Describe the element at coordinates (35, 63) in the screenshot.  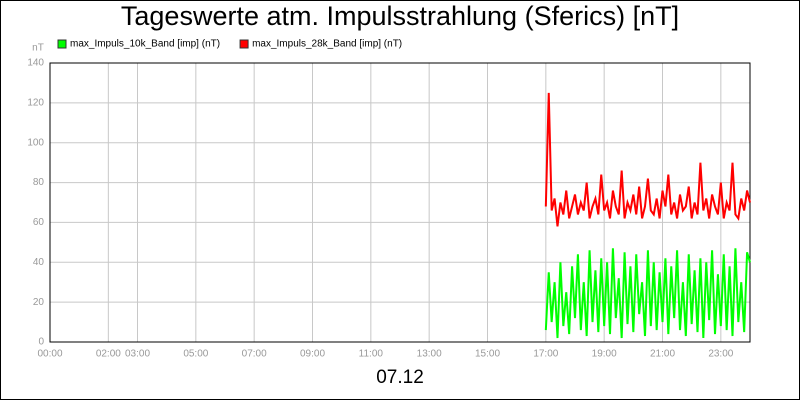
I see `y-tick-label: 140` at that location.